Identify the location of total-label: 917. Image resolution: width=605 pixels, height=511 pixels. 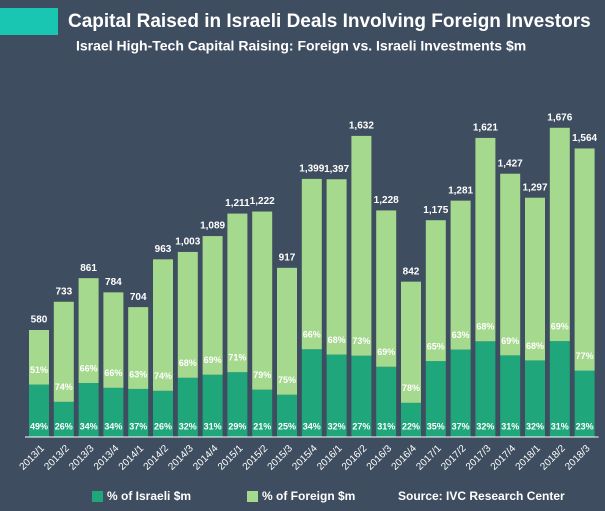
(287, 257).